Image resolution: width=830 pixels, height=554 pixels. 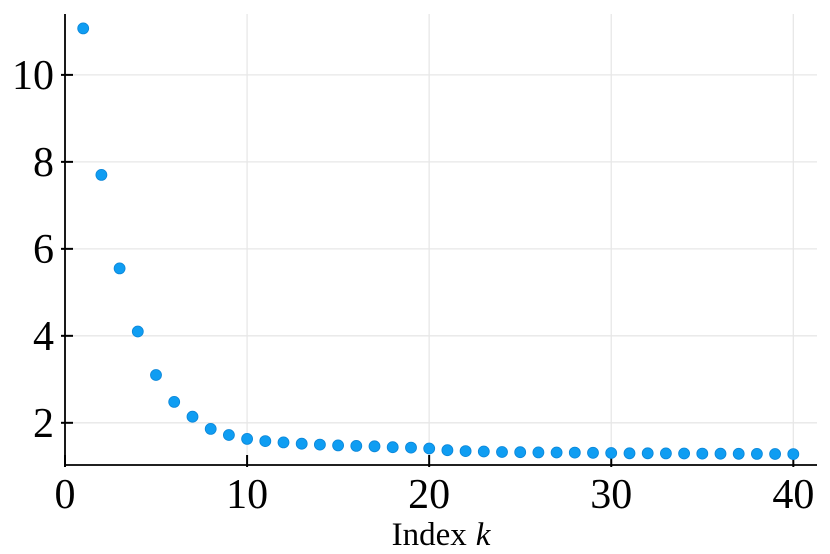 What do you see at coordinates (43, 163) in the screenshot?
I see `y-tick-label: 8` at bounding box center [43, 163].